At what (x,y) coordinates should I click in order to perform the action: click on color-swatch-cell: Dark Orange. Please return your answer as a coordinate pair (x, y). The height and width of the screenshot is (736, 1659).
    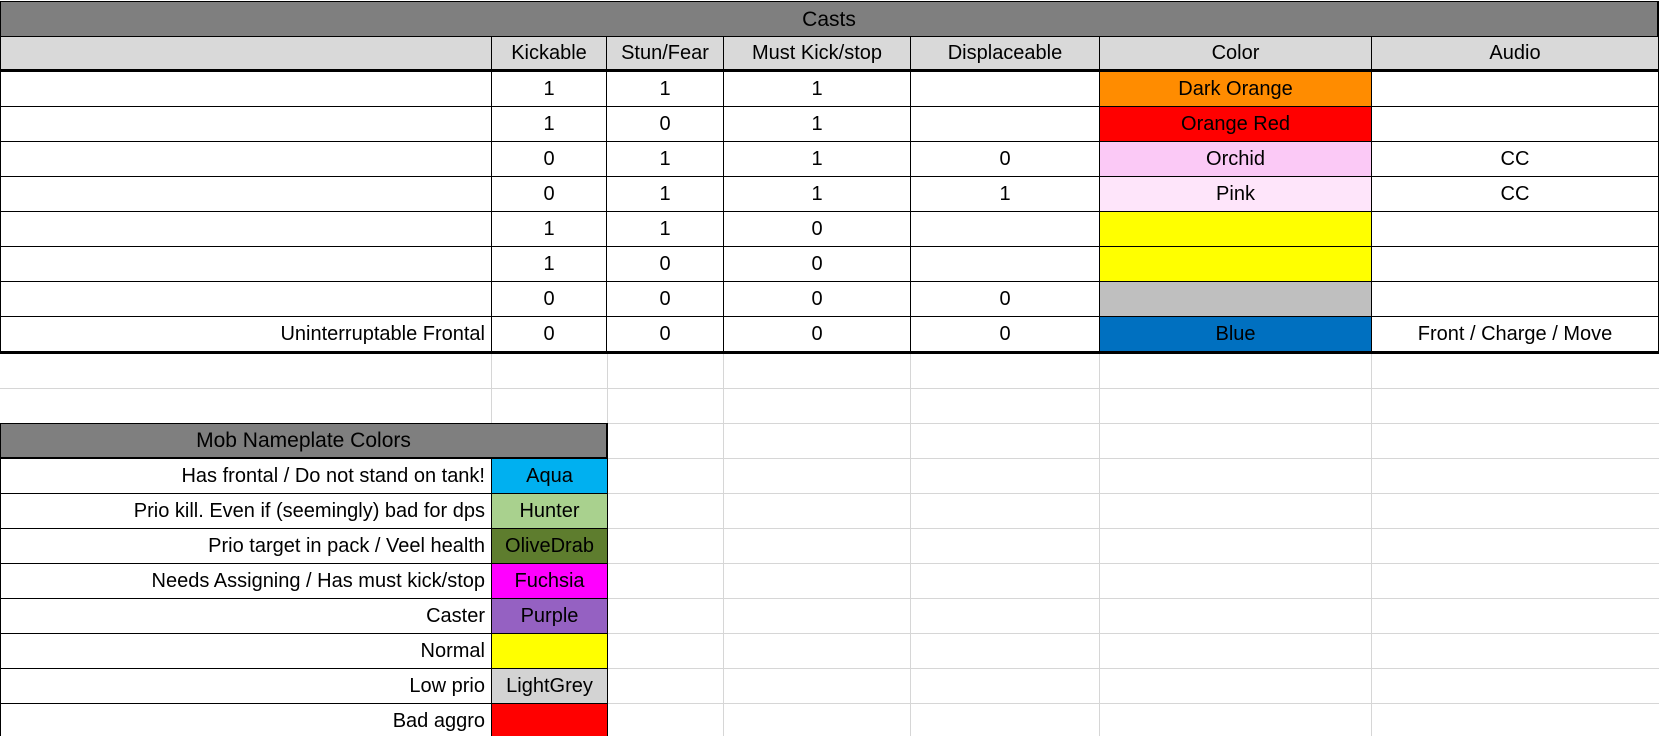
    Looking at the image, I should click on (1236, 89).